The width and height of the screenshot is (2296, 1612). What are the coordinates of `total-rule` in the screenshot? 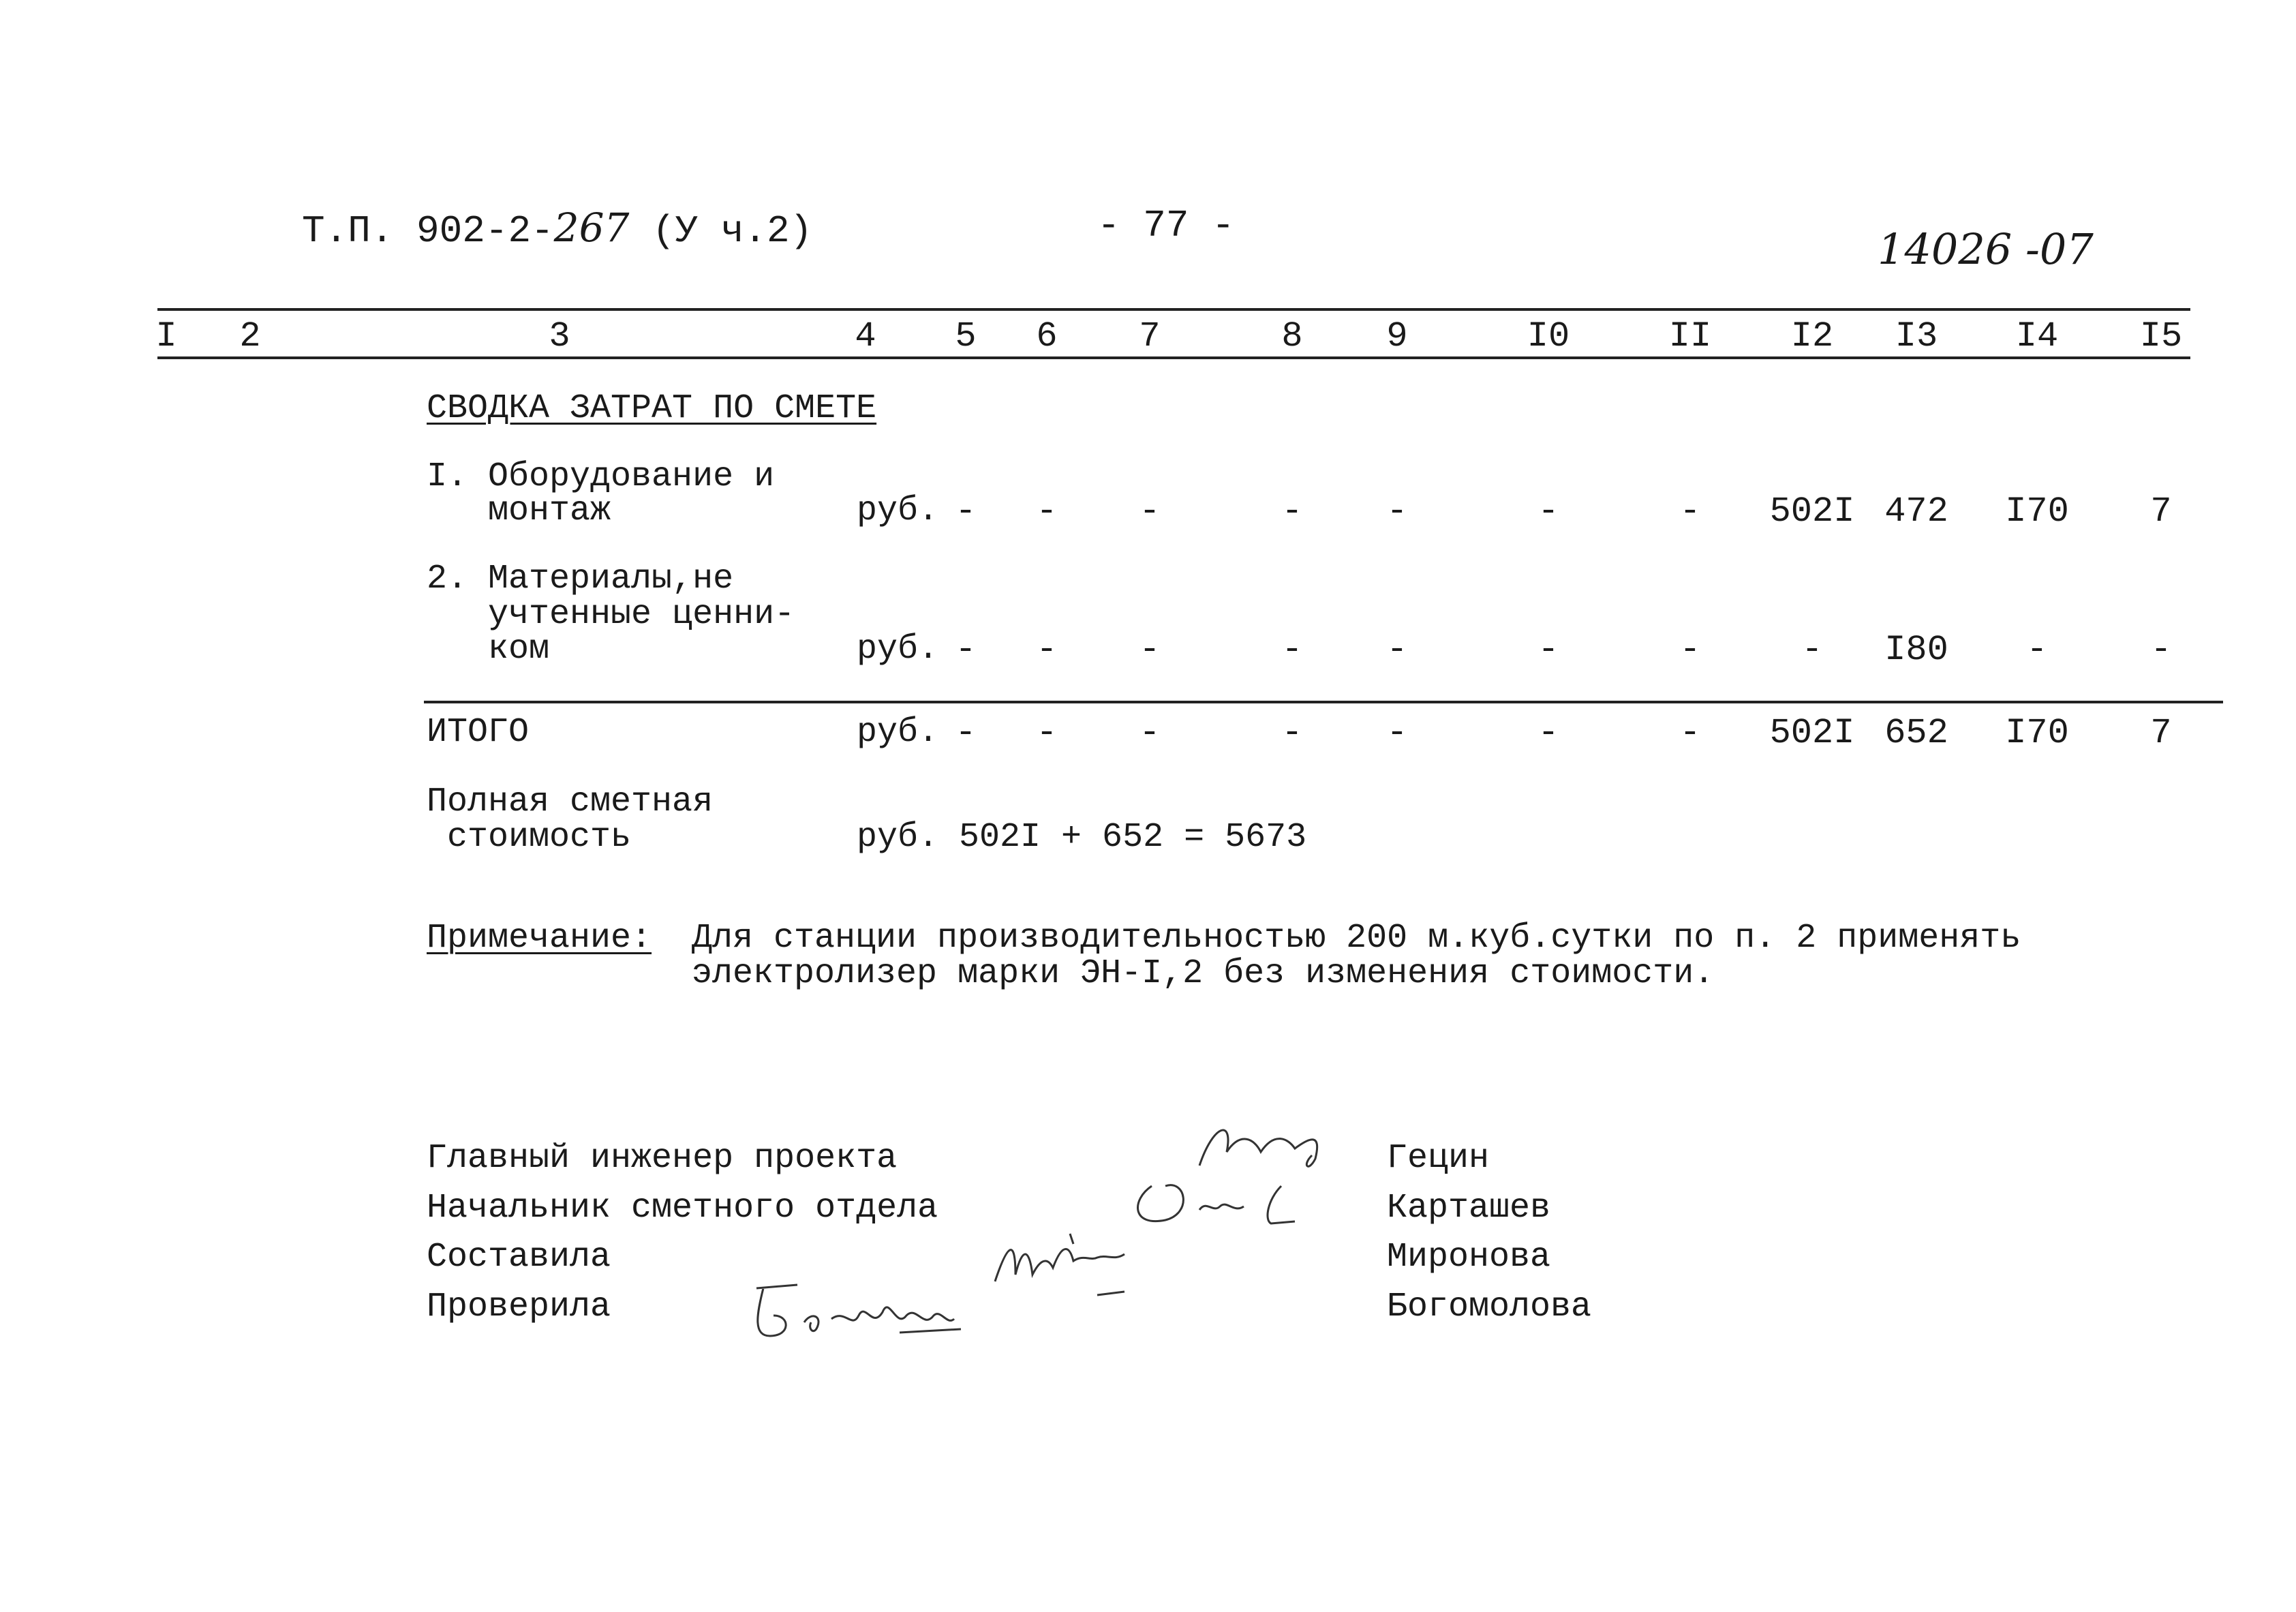 It's located at (1323, 702).